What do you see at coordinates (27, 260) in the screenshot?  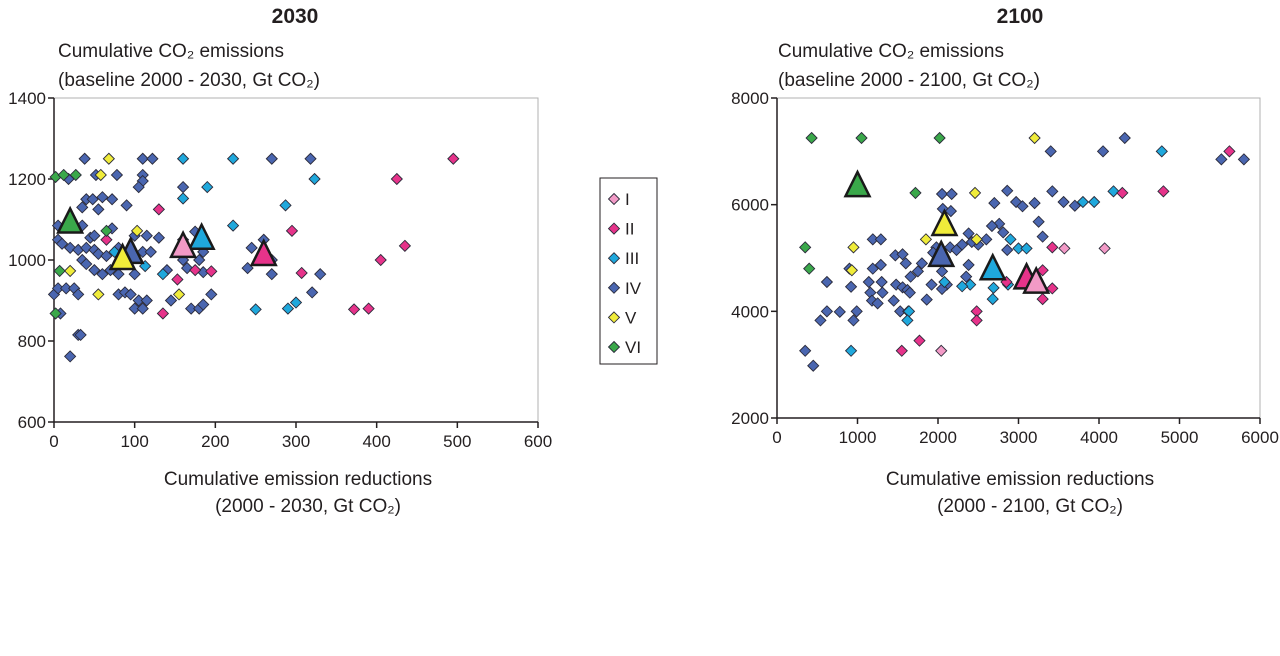 I see `y-tick-label: 1000` at bounding box center [27, 260].